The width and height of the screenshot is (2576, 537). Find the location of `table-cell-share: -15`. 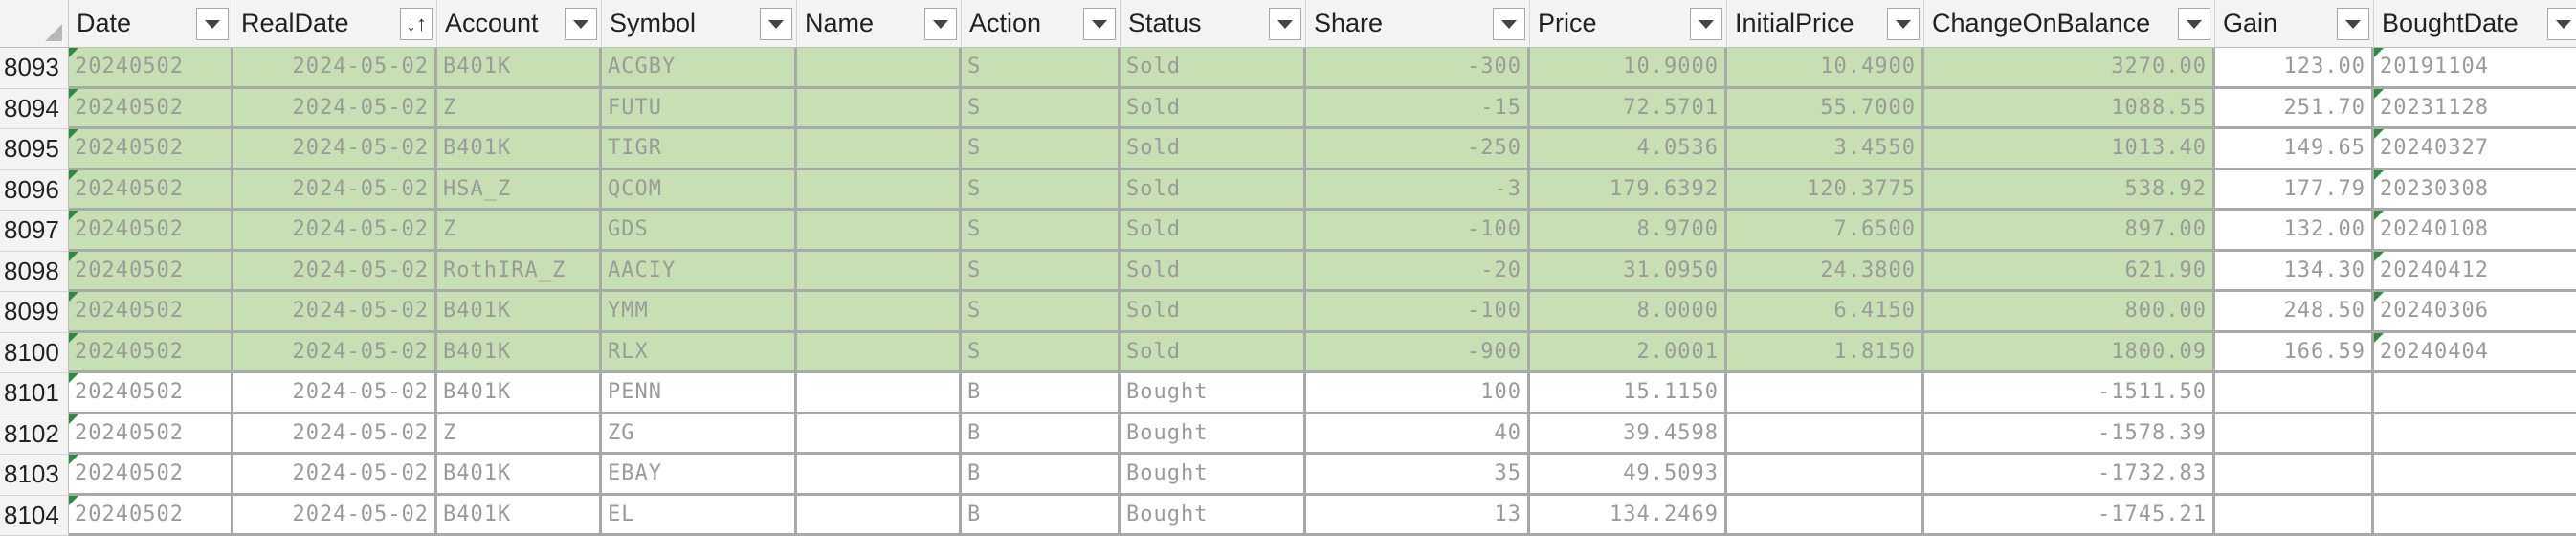

table-cell-share: -15 is located at coordinates (1418, 108).